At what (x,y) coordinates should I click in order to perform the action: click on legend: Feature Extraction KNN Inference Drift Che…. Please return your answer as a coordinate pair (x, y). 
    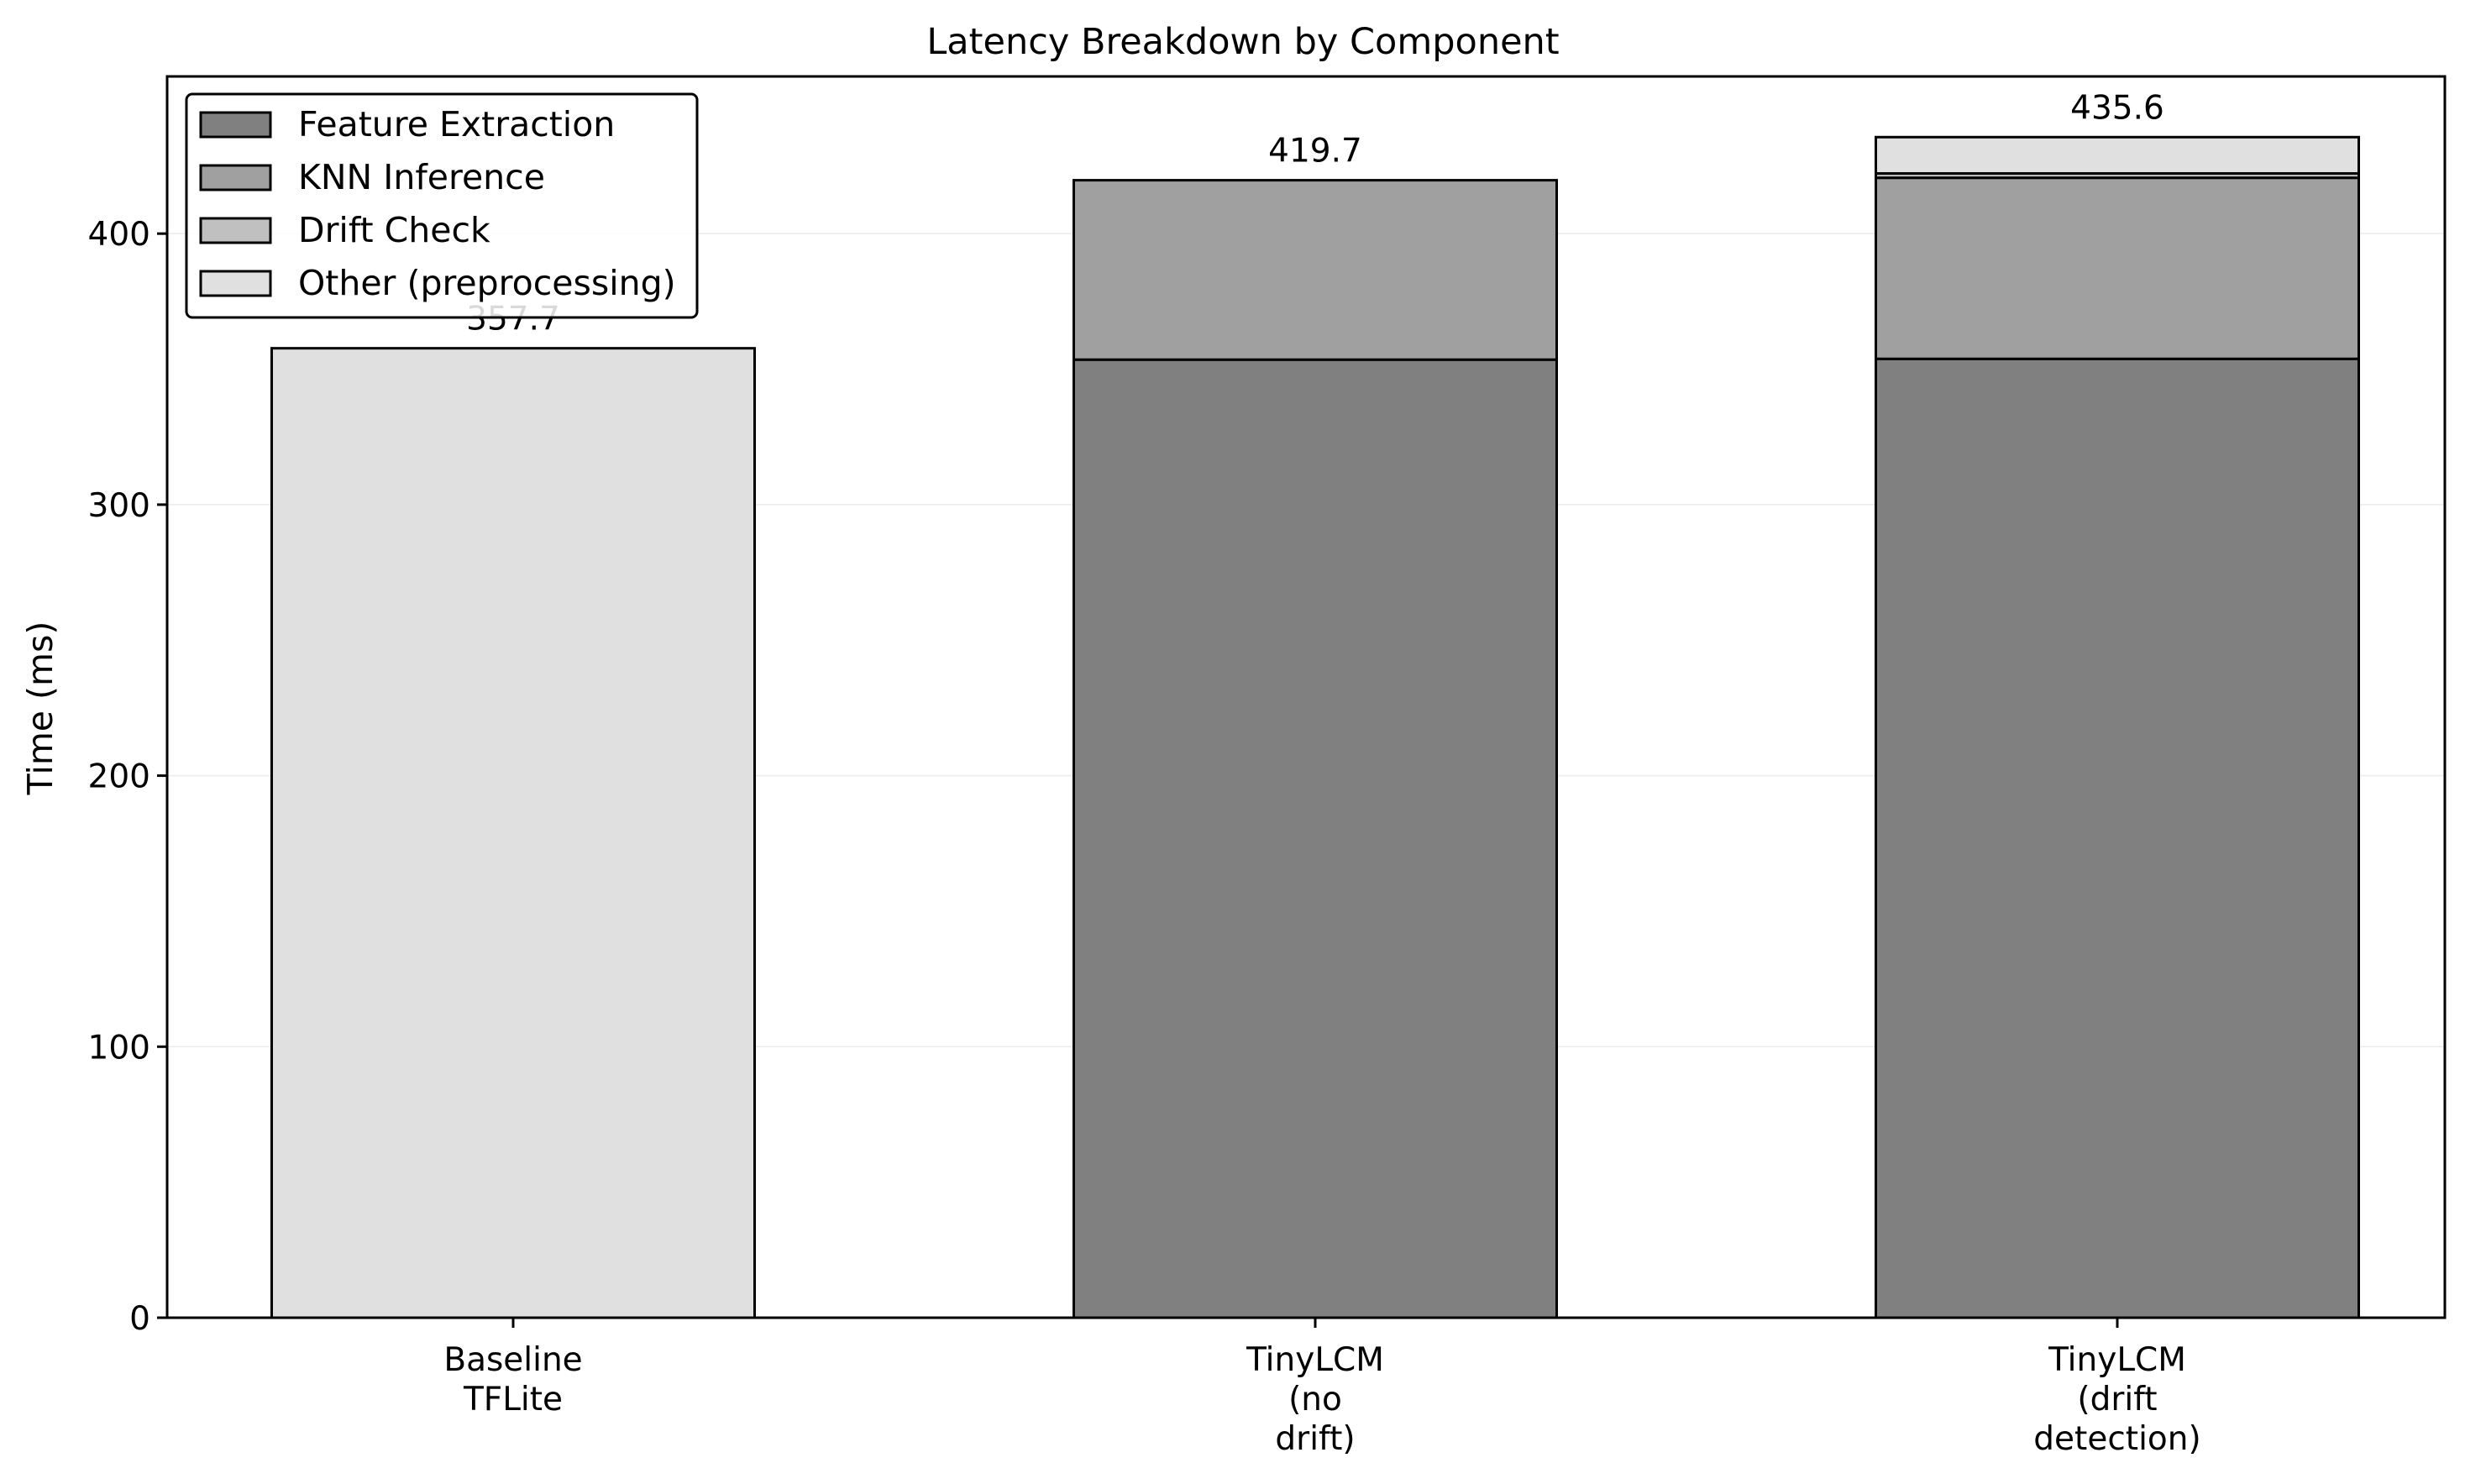
    Looking at the image, I should click on (442, 205).